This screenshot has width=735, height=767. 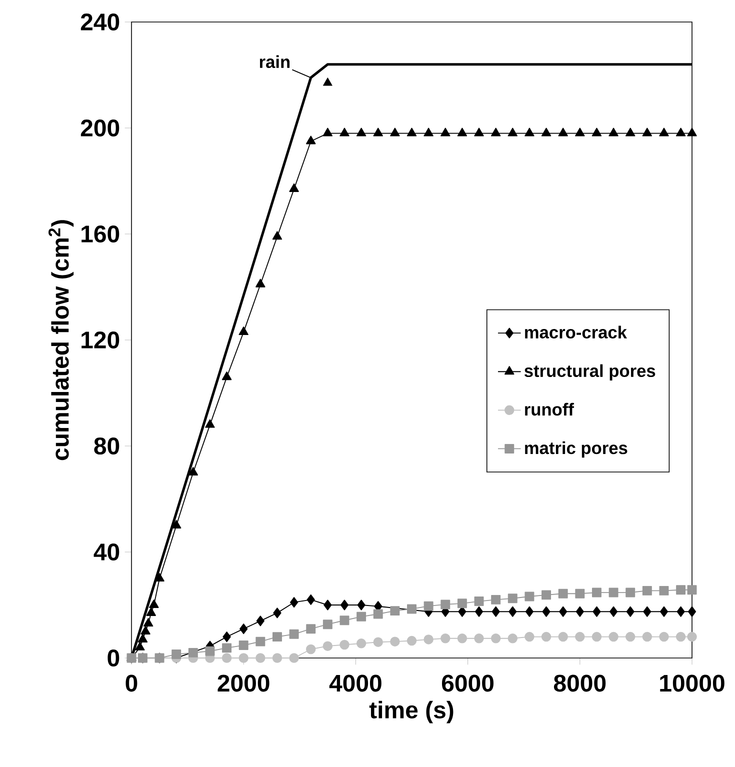 I want to click on legend-label: matric pores, so click(x=576, y=449).